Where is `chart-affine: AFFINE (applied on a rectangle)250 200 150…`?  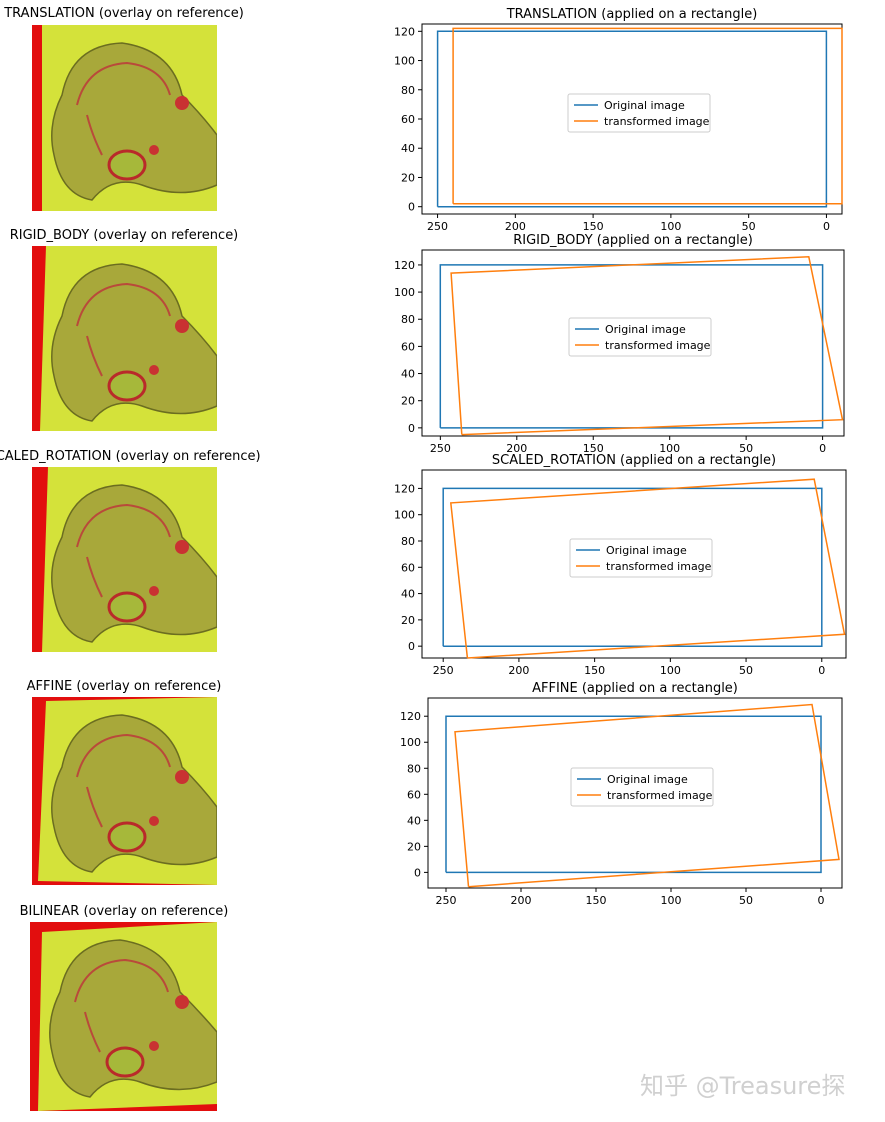
chart-affine: AFFINE (applied on a rectangle)250 200 150… is located at coordinates (621, 794).